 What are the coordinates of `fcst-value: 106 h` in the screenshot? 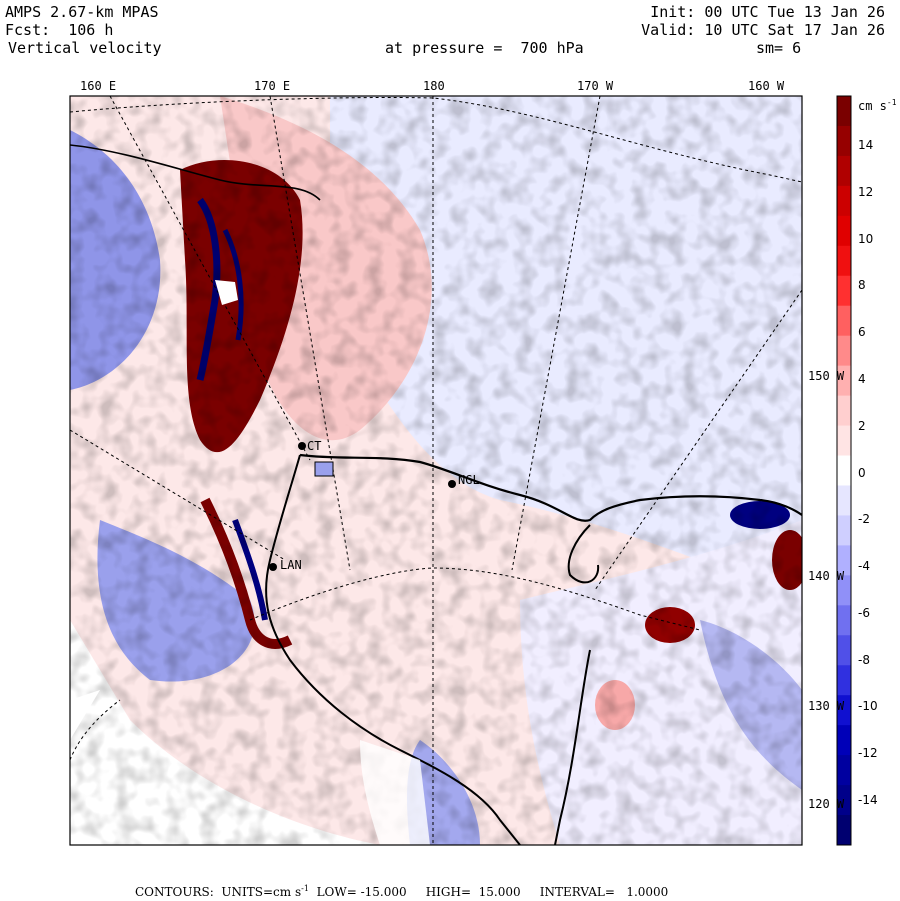 It's located at (91, 30).